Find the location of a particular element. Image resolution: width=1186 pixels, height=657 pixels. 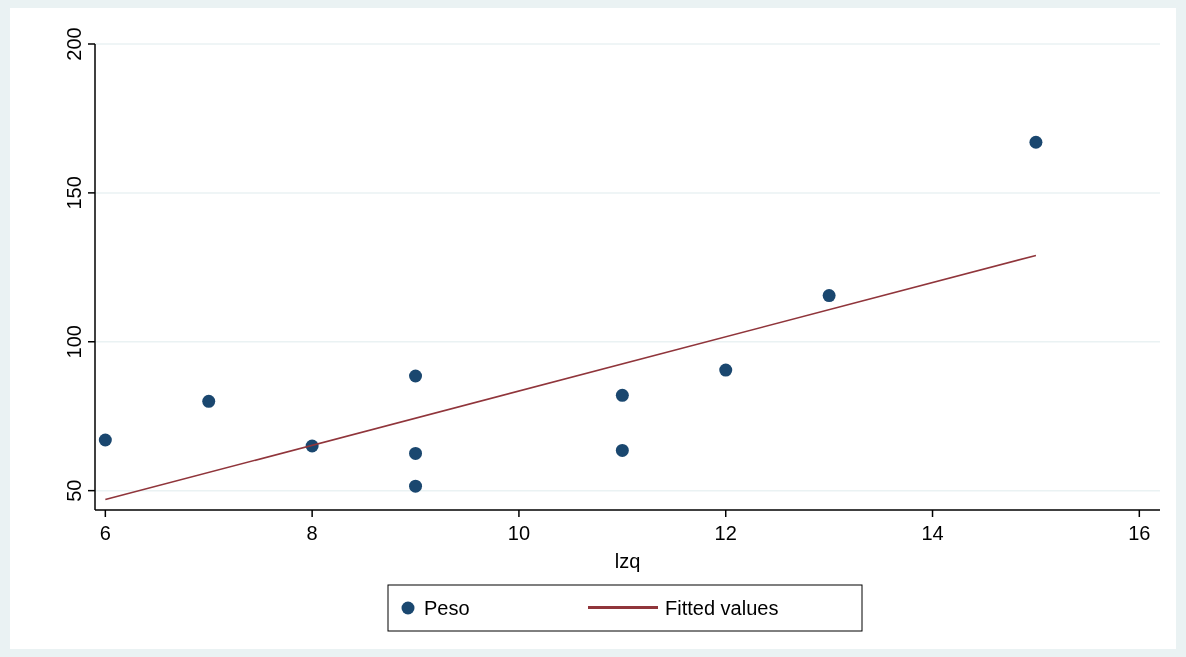

x-axis-title: lzq is located at coordinates (627, 561).